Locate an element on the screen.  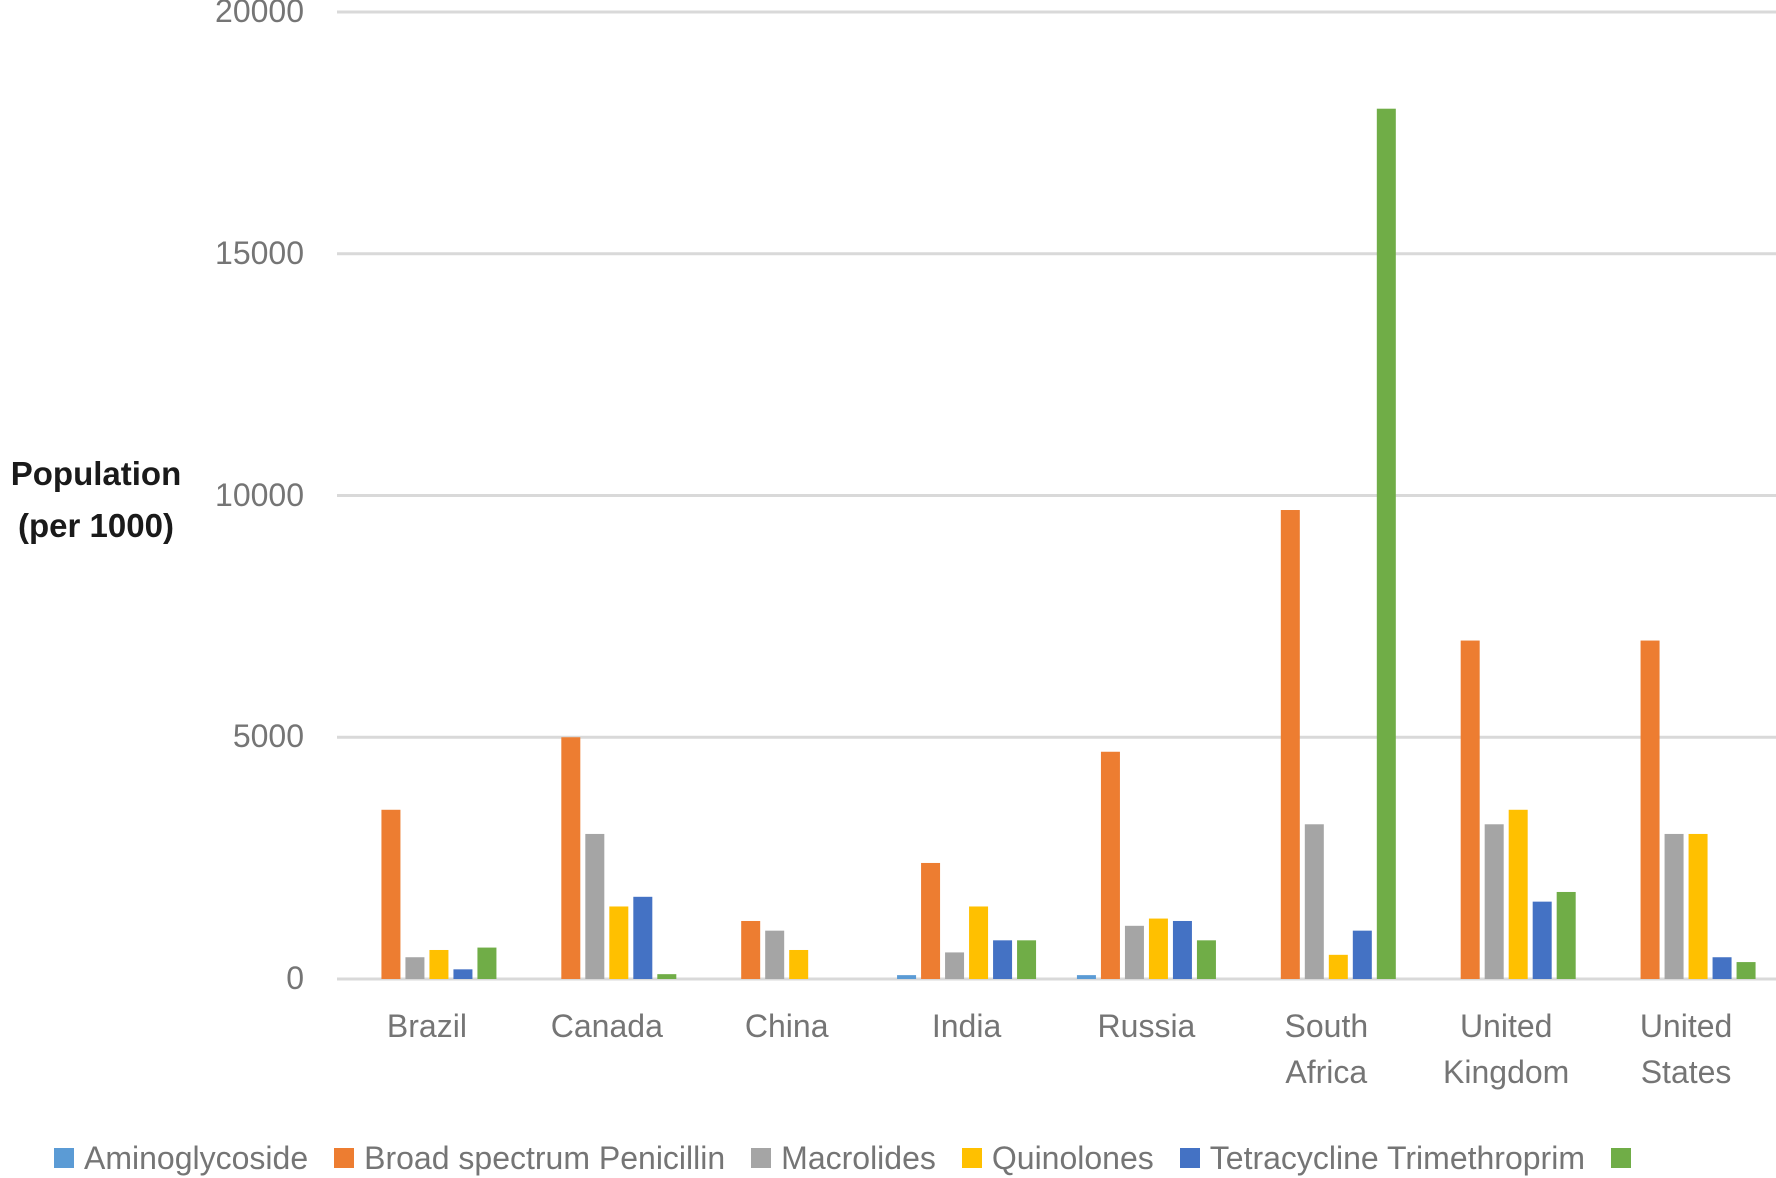
x-tick-label: China is located at coordinates (786, 1026).